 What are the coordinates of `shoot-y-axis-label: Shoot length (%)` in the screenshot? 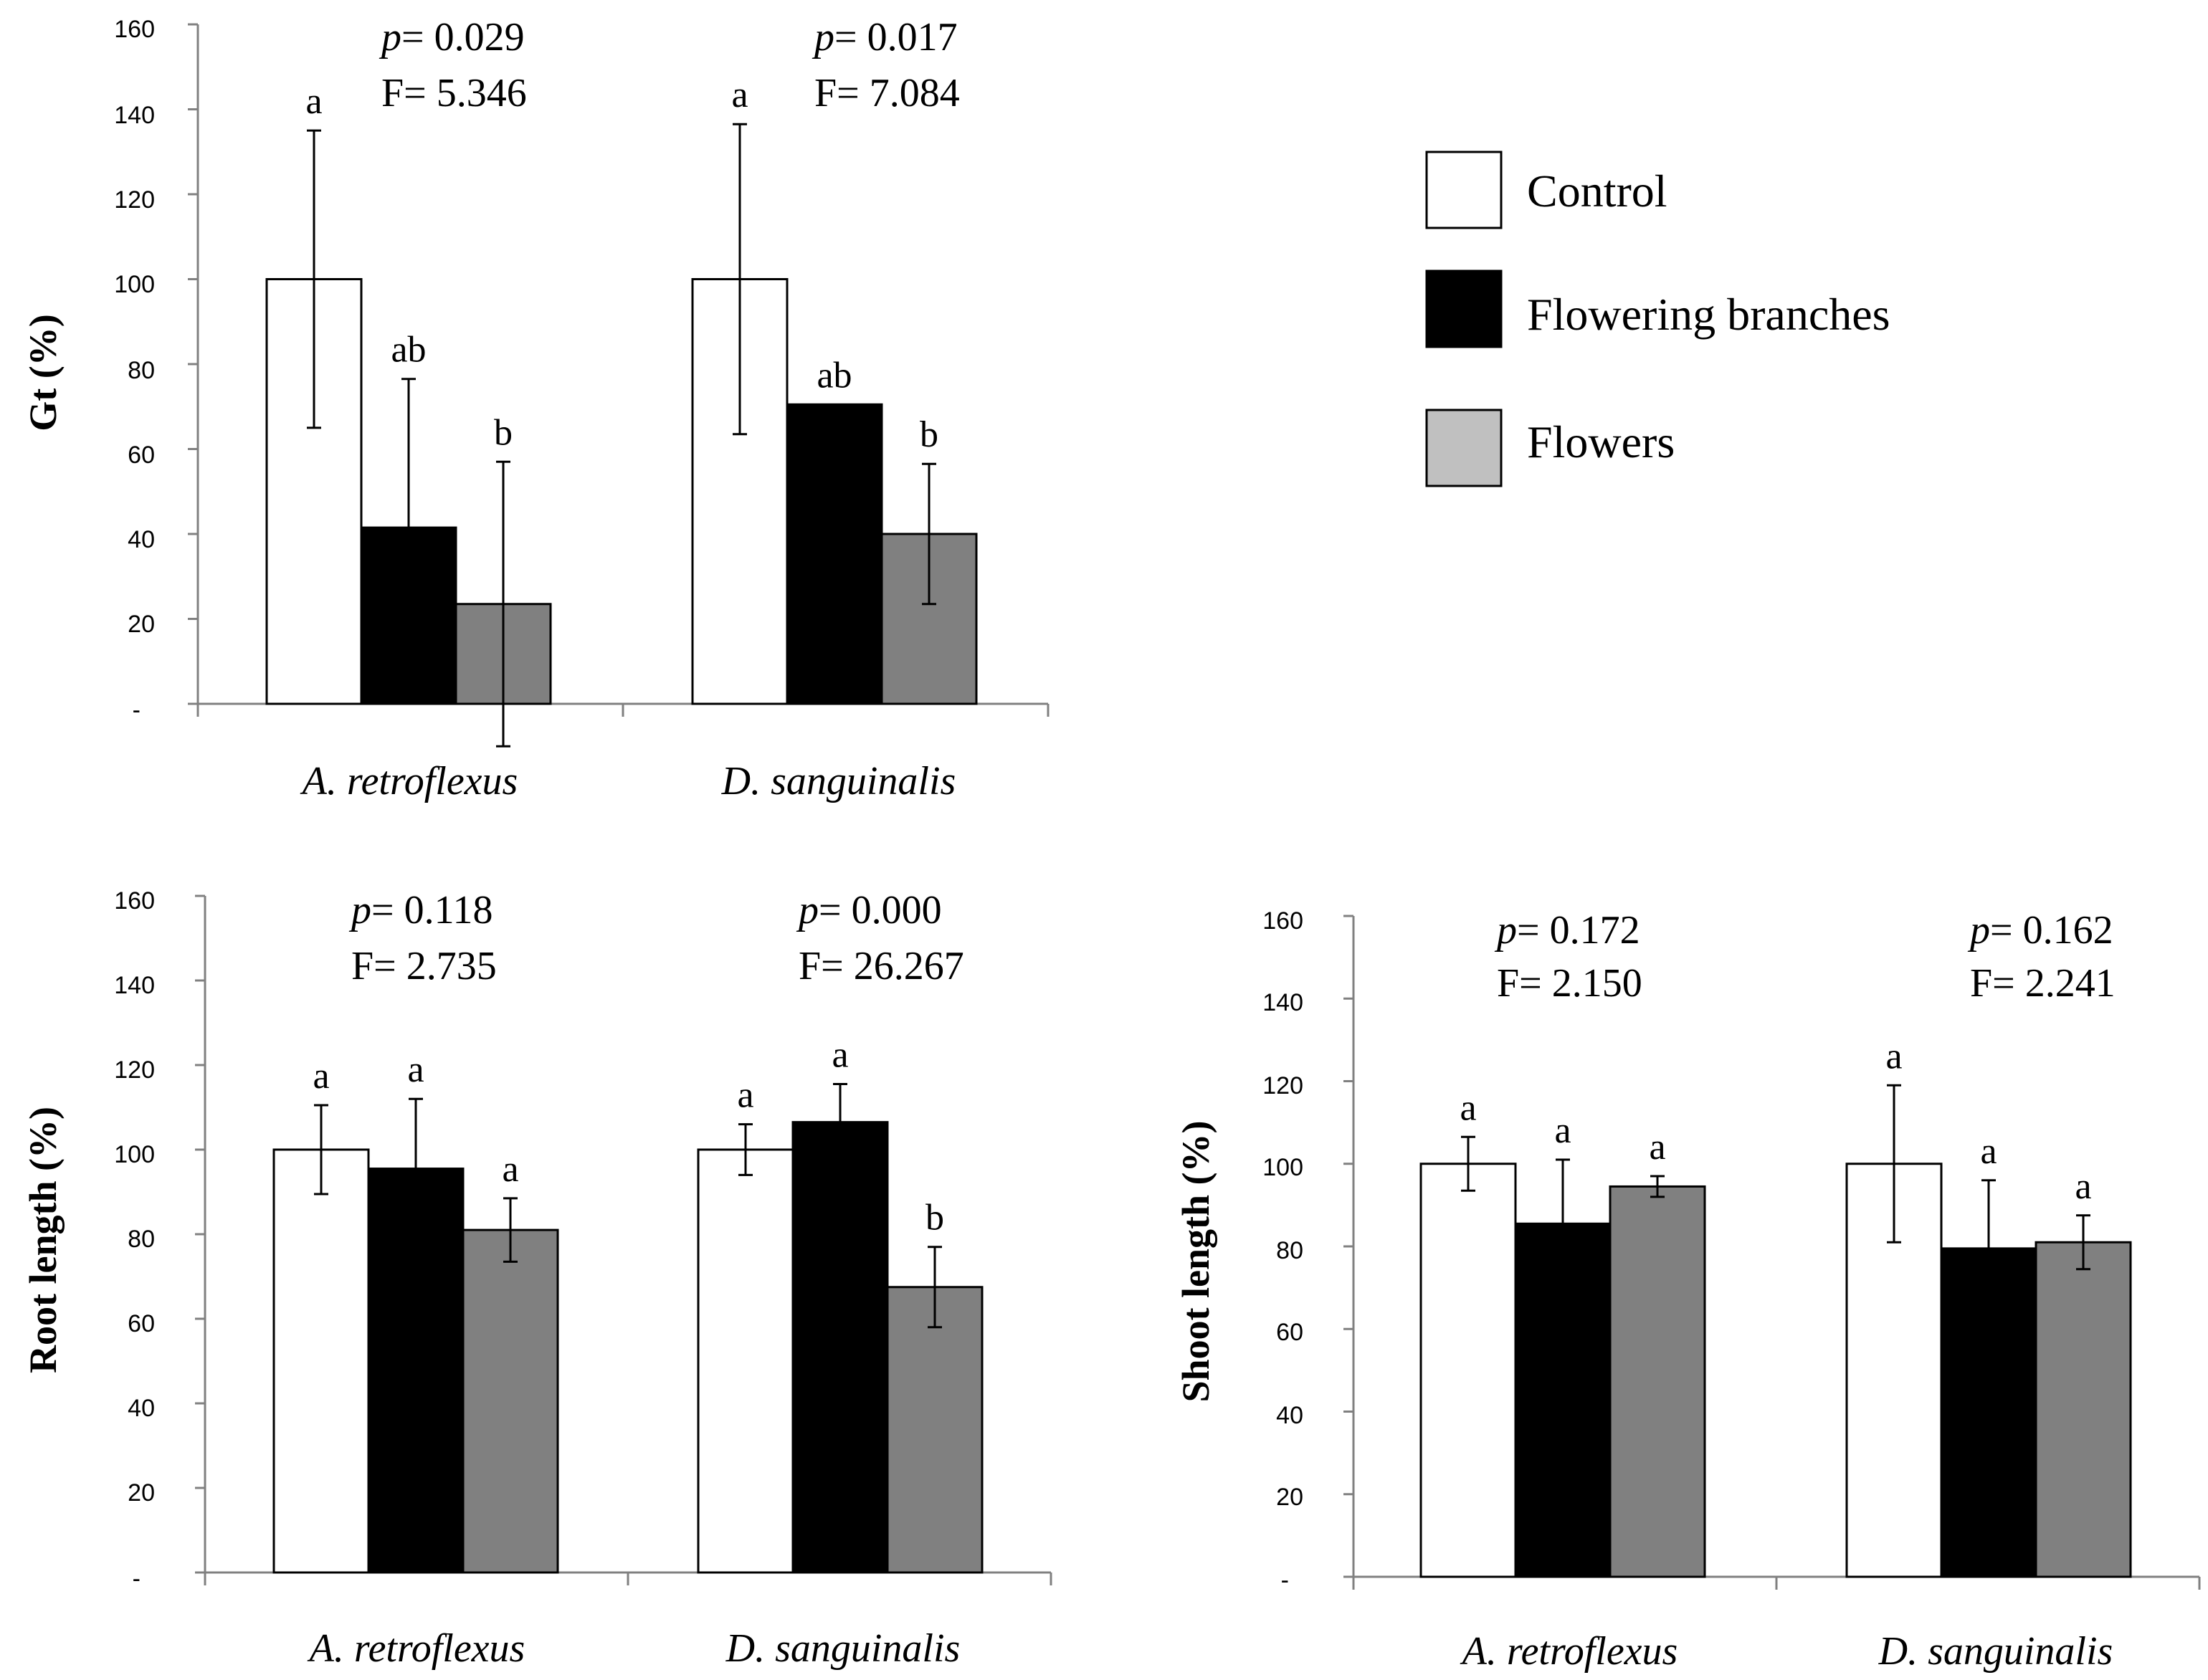 It's located at (1195, 1261).